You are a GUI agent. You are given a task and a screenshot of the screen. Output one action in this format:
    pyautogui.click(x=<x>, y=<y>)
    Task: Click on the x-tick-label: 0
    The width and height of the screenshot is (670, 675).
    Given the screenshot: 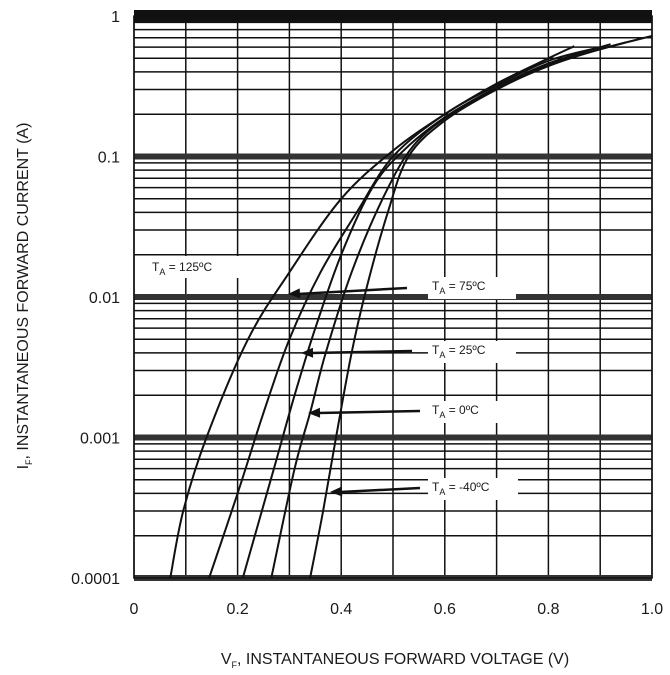 What is the action you would take?
    pyautogui.click(x=134, y=609)
    